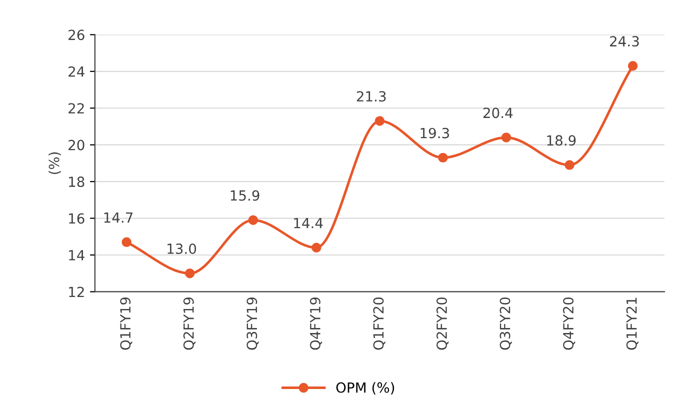 The image size is (678, 408). What do you see at coordinates (371, 96) in the screenshot?
I see `data-label: 21.3` at bounding box center [371, 96].